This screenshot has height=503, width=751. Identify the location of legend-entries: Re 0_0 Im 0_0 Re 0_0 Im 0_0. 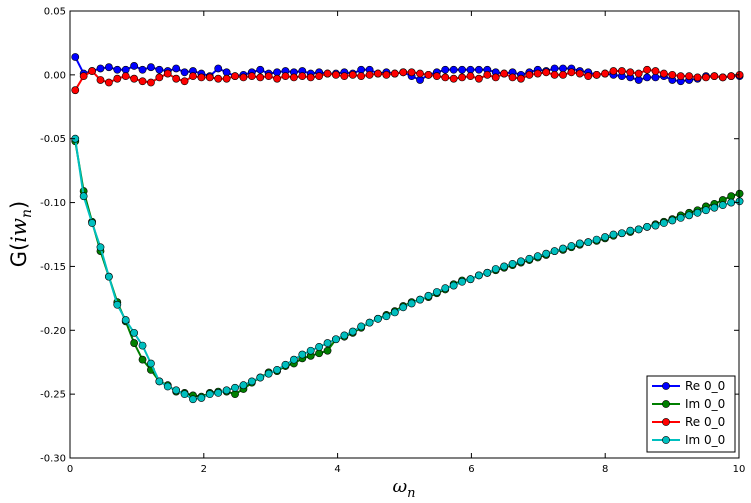
(688, 413).